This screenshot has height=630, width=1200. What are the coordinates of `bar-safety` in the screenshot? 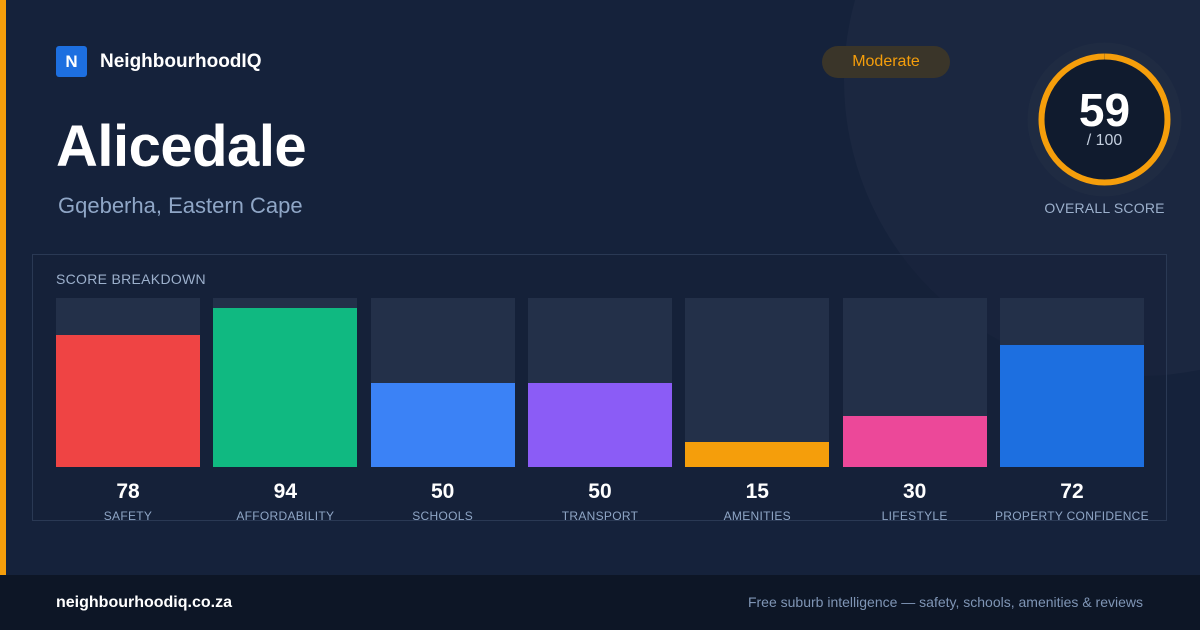 It's located at (128, 401).